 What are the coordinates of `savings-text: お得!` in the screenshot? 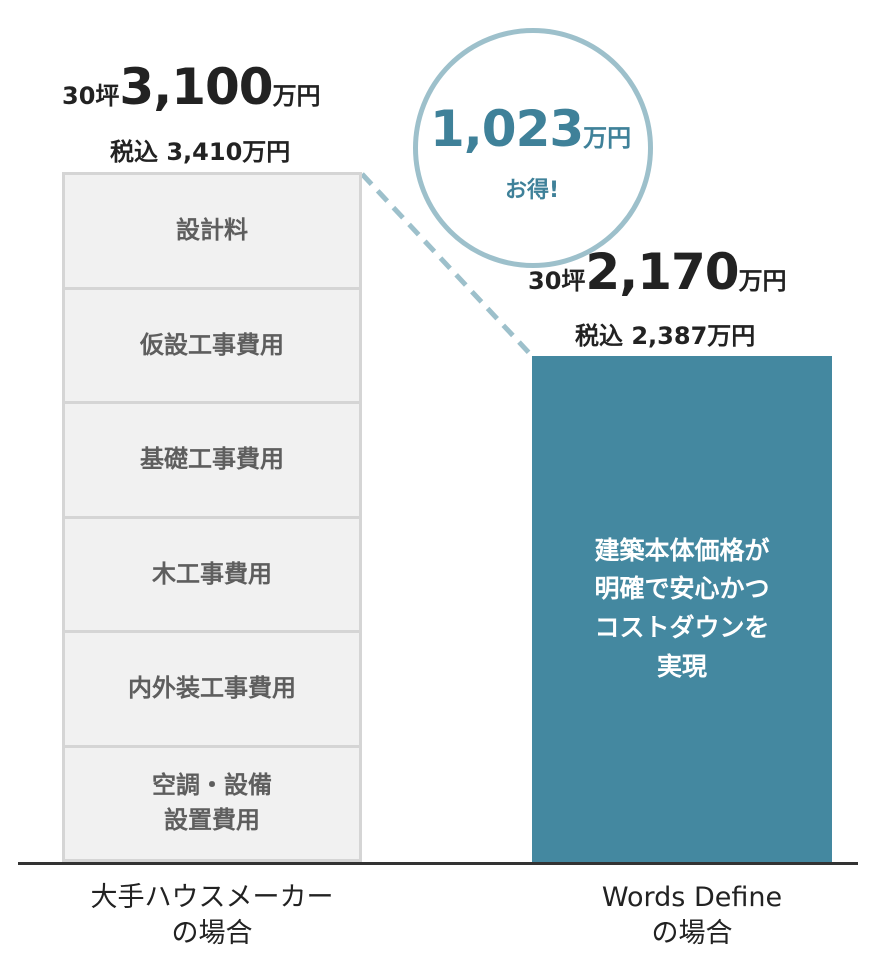 It's located at (532, 190).